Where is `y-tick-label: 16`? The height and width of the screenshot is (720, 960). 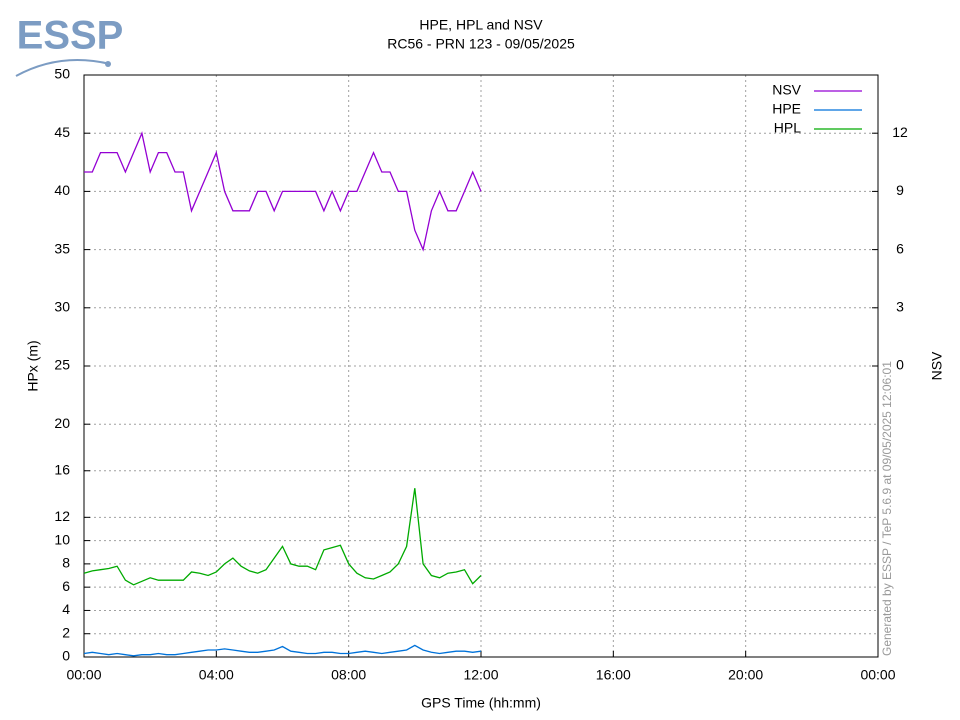
y-tick-label: 16 is located at coordinates (62, 469).